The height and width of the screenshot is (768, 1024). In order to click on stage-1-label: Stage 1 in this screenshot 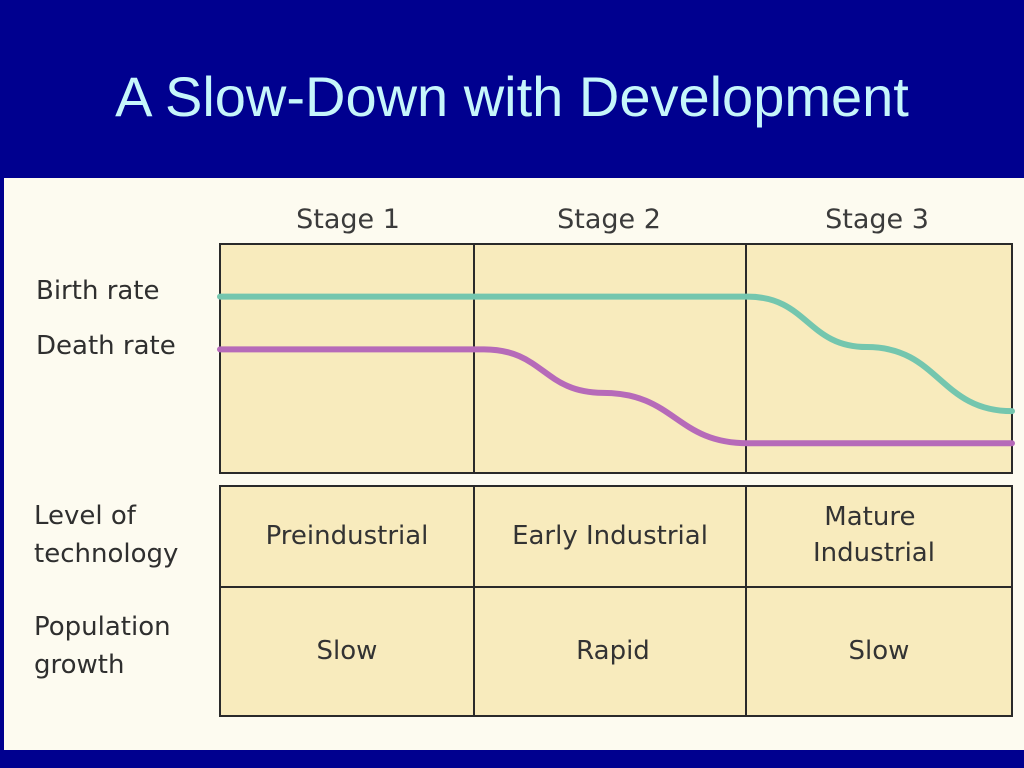, I will do `click(348, 219)`.